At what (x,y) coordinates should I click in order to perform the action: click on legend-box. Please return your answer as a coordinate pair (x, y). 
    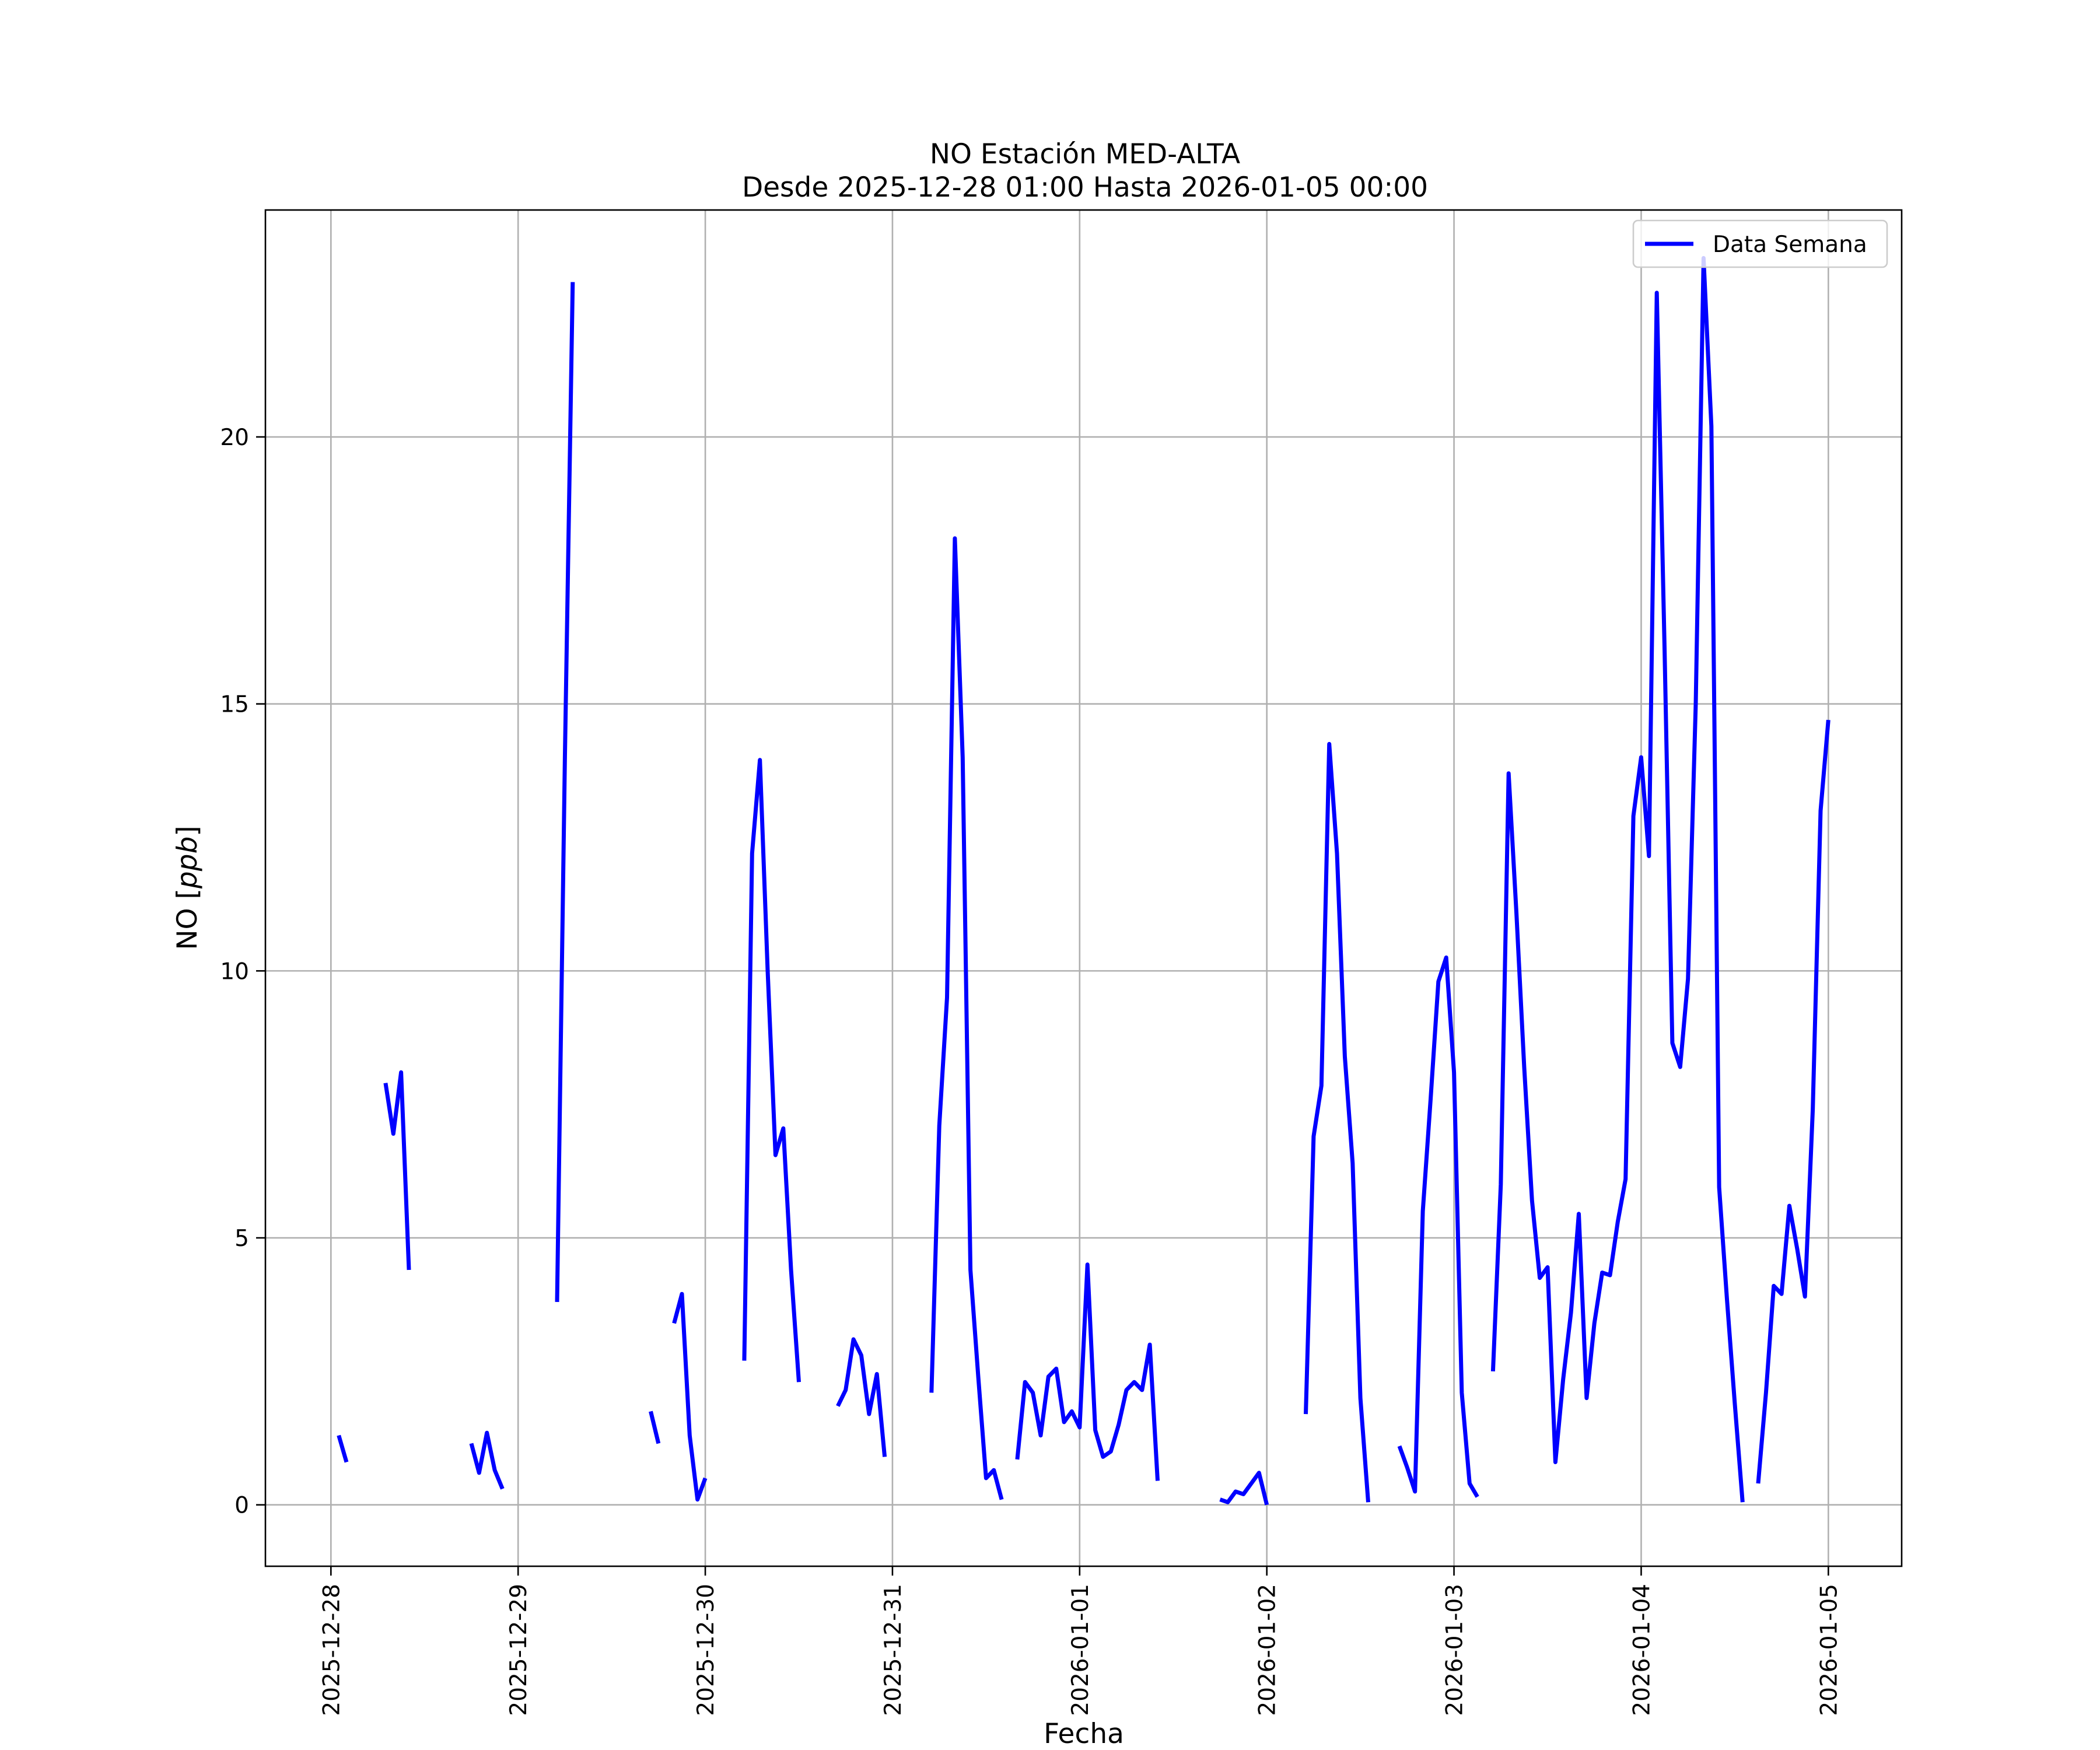
    Looking at the image, I should click on (1760, 243).